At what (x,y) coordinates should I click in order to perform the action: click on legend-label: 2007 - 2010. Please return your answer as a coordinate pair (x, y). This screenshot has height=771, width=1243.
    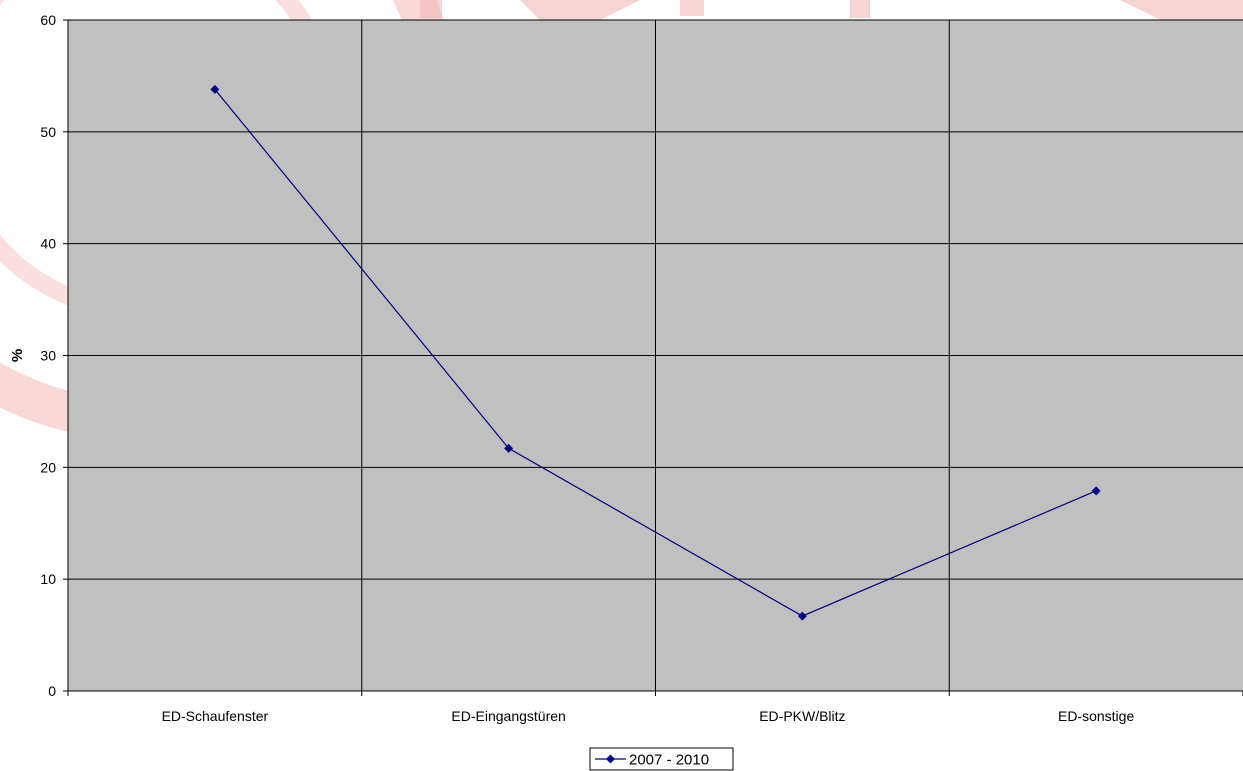
    Looking at the image, I should click on (669, 760).